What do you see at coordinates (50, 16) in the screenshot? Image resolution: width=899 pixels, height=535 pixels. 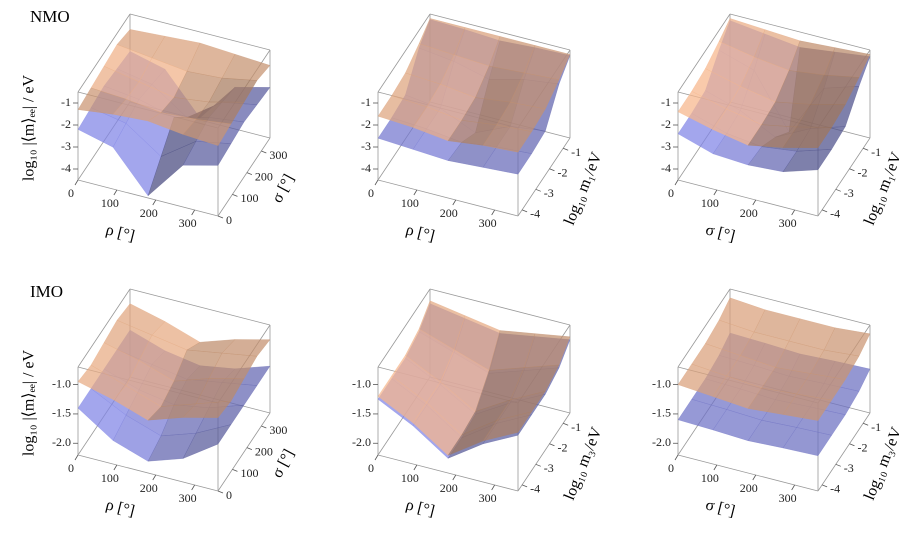 I see `panel-title: NMO` at bounding box center [50, 16].